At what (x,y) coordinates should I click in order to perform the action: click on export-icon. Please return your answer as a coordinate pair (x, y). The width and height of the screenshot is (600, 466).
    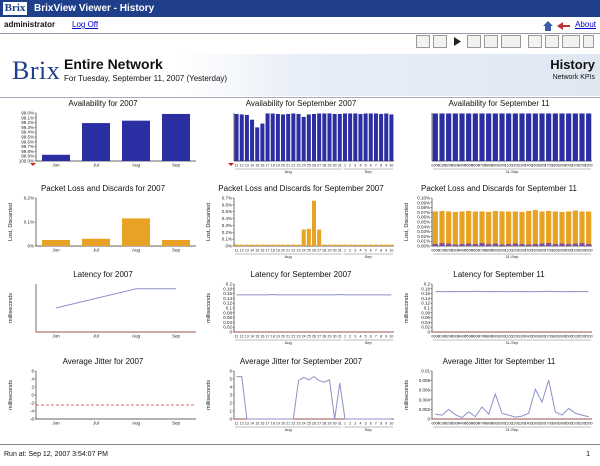
    Looking at the image, I should click on (511, 41).